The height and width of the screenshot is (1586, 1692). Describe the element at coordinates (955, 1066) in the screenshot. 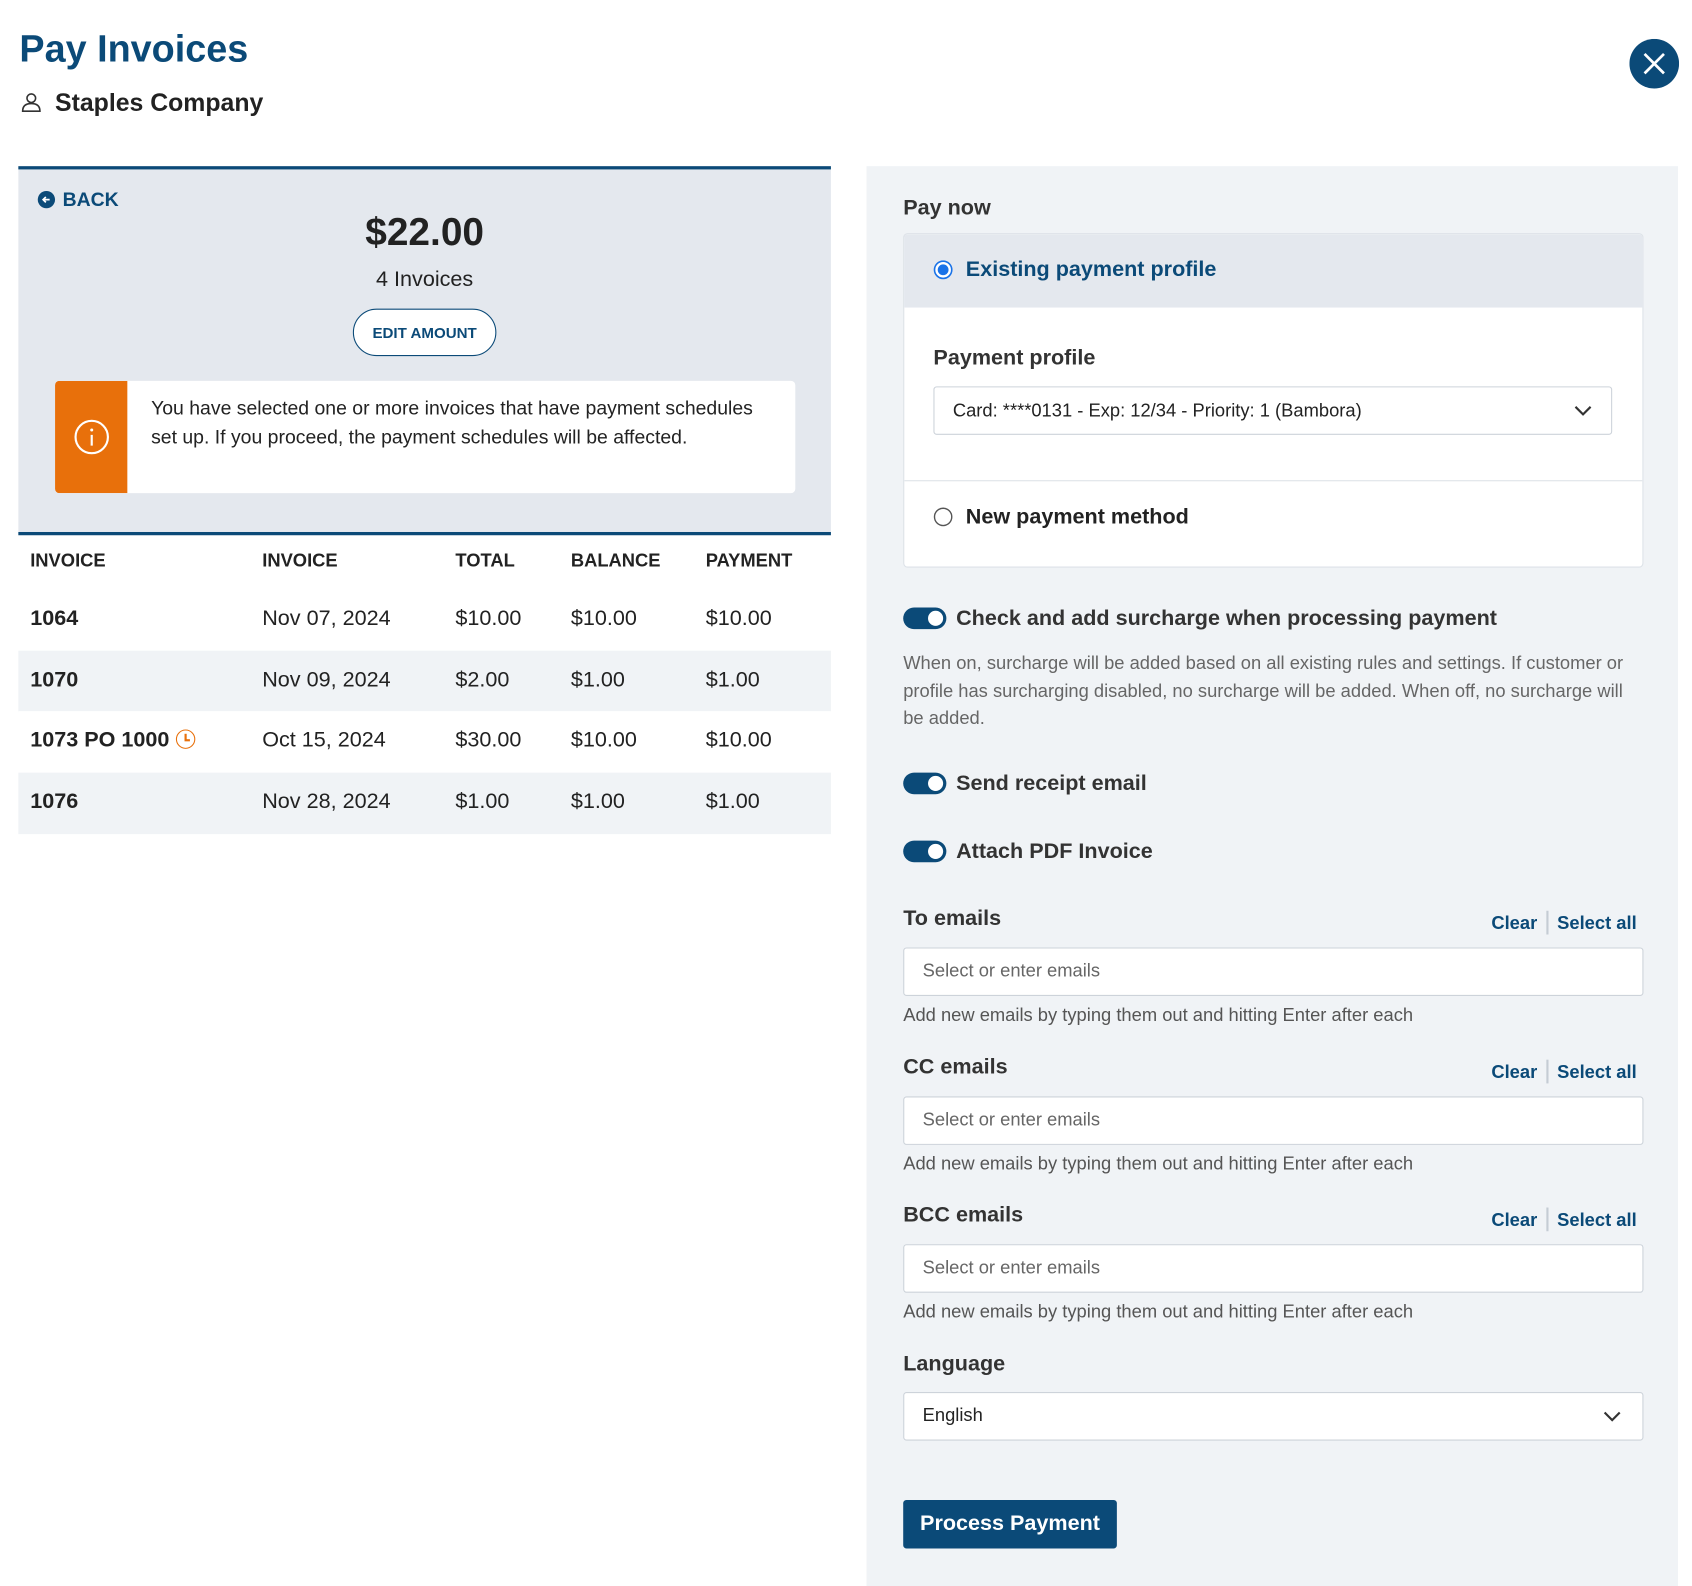

I see `field-label: CC emails` at that location.